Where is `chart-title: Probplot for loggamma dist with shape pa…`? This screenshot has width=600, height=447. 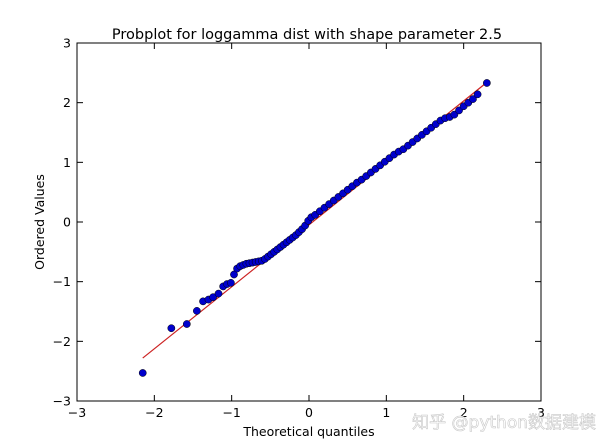 chart-title: Probplot for loggamma dist with shape pa… is located at coordinates (307, 35).